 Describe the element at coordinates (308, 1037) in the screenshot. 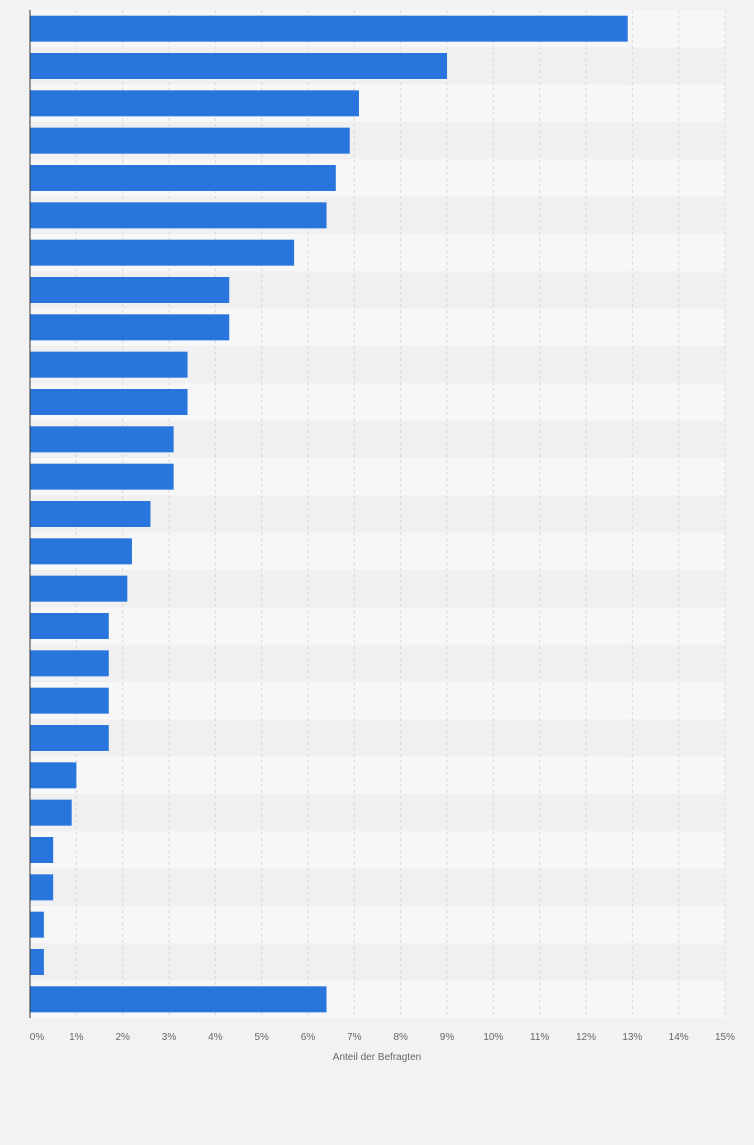

I see `x-tick-label: 6%` at that location.